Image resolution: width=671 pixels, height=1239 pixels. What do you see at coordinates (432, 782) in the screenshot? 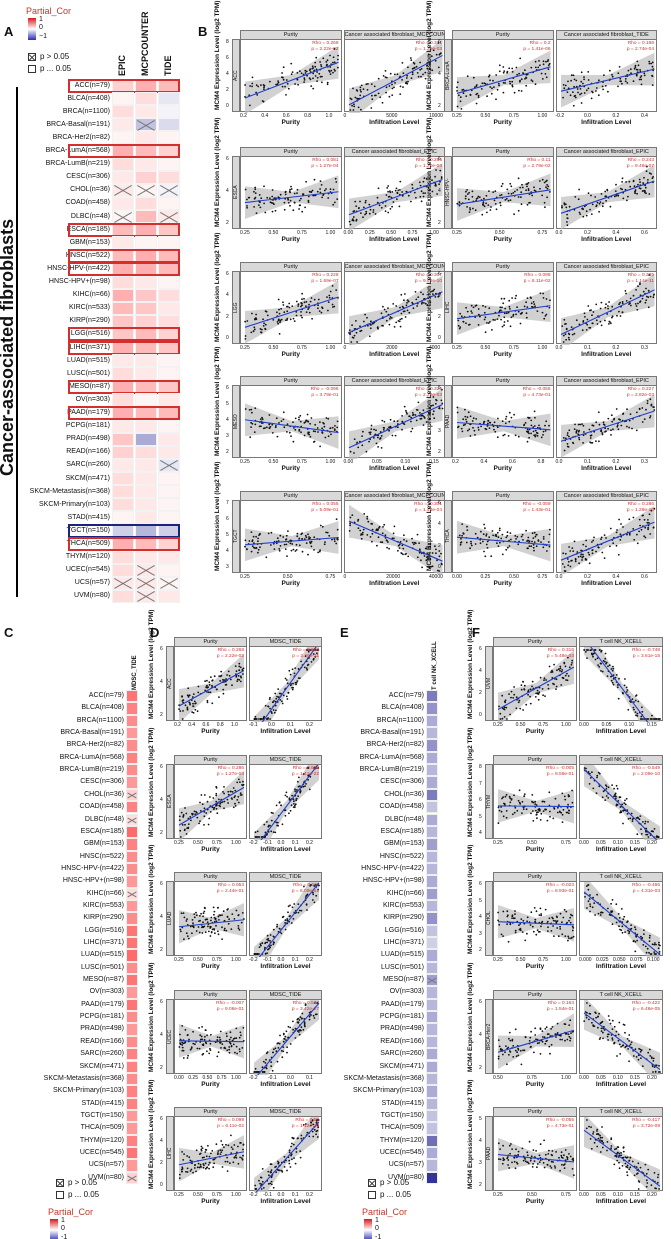
I see `panel_e-heat-cell` at bounding box center [432, 782].